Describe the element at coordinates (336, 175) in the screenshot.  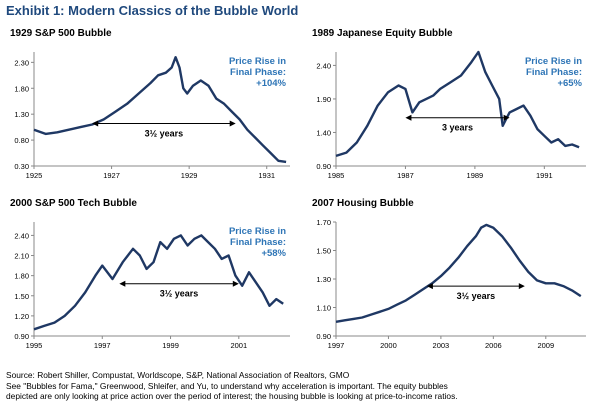
I see `x-tick-label: 1985` at that location.